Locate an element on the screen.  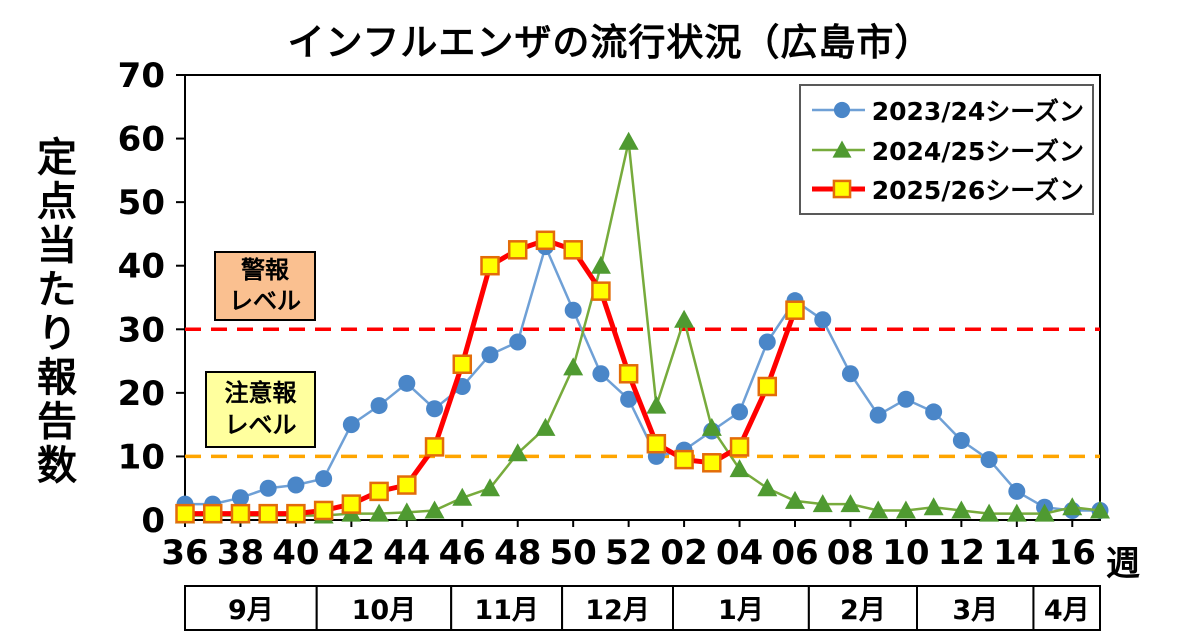
x-axis-unit-label: 週 is located at coordinates (1123, 564).